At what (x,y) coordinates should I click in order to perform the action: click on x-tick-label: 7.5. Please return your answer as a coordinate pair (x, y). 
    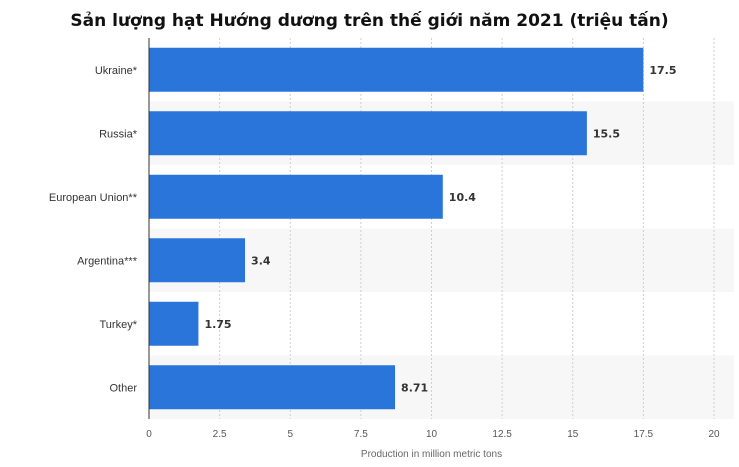
    Looking at the image, I should click on (361, 434).